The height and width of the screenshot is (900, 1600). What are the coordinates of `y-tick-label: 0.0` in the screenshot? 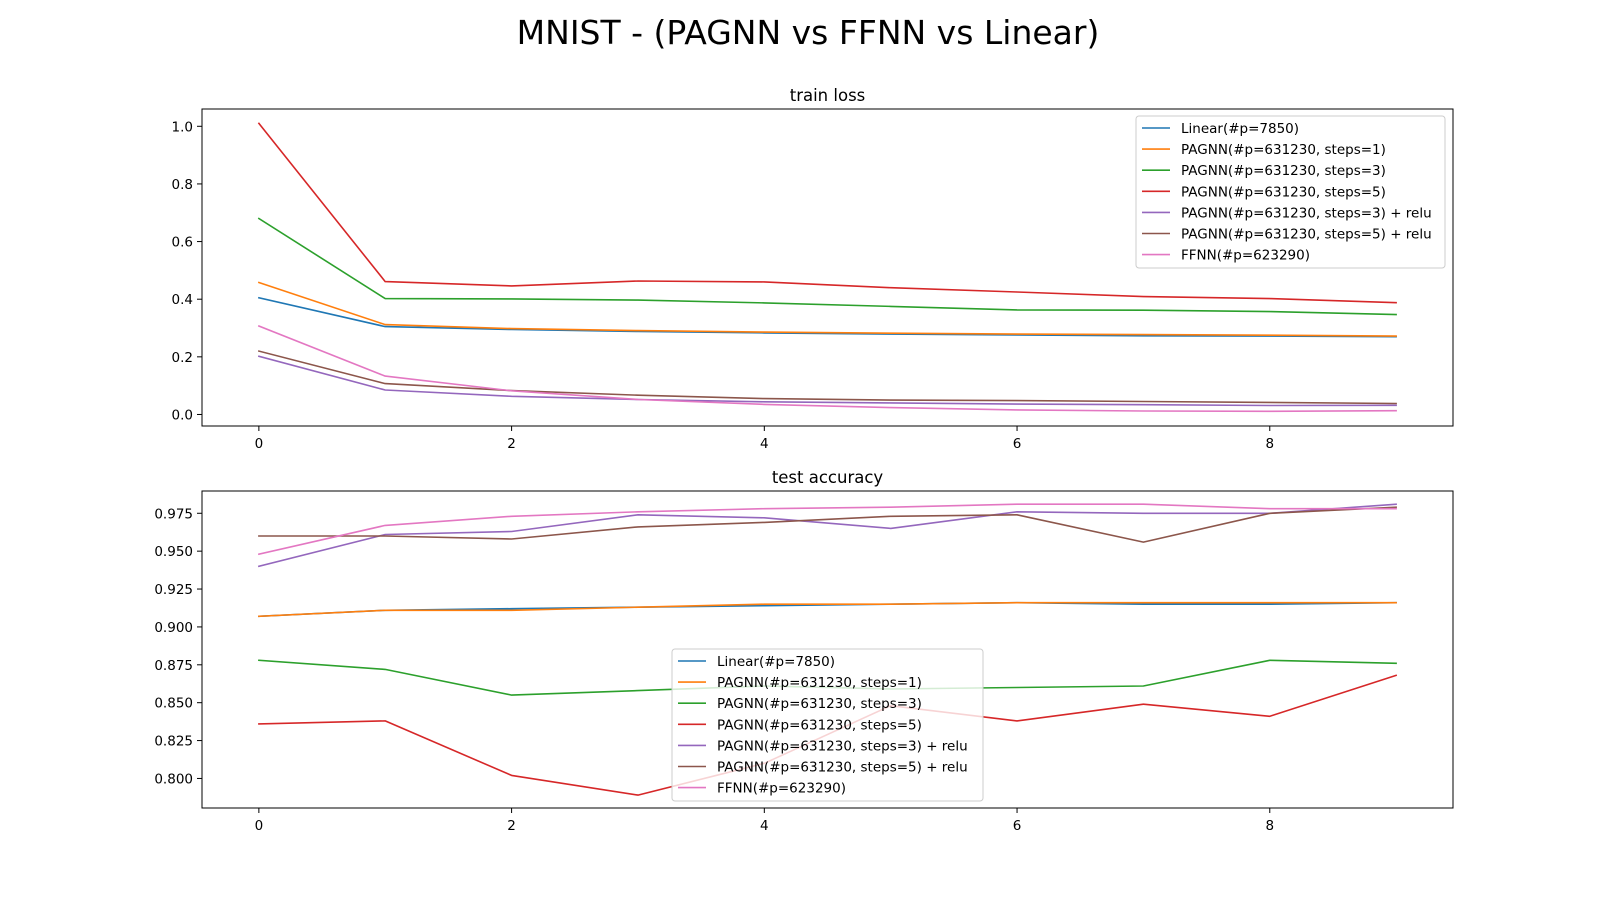 It's located at (182, 415).